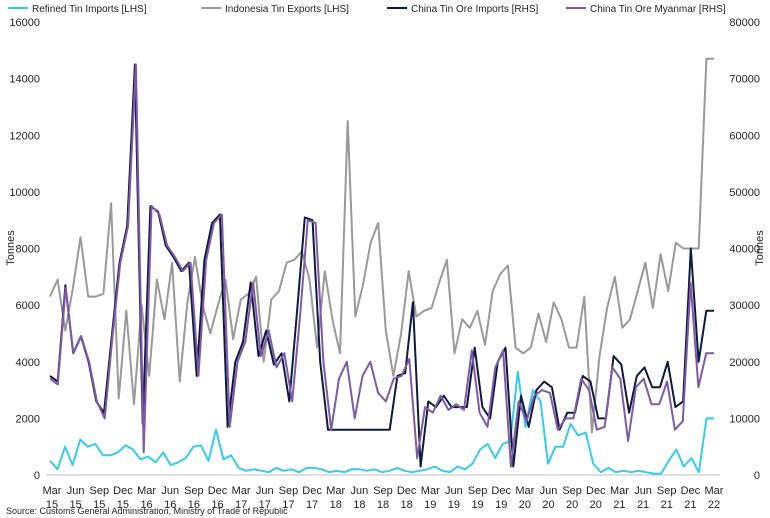  Describe the element at coordinates (28, 363) in the screenshot. I see `left-tick-label: 4000` at that location.